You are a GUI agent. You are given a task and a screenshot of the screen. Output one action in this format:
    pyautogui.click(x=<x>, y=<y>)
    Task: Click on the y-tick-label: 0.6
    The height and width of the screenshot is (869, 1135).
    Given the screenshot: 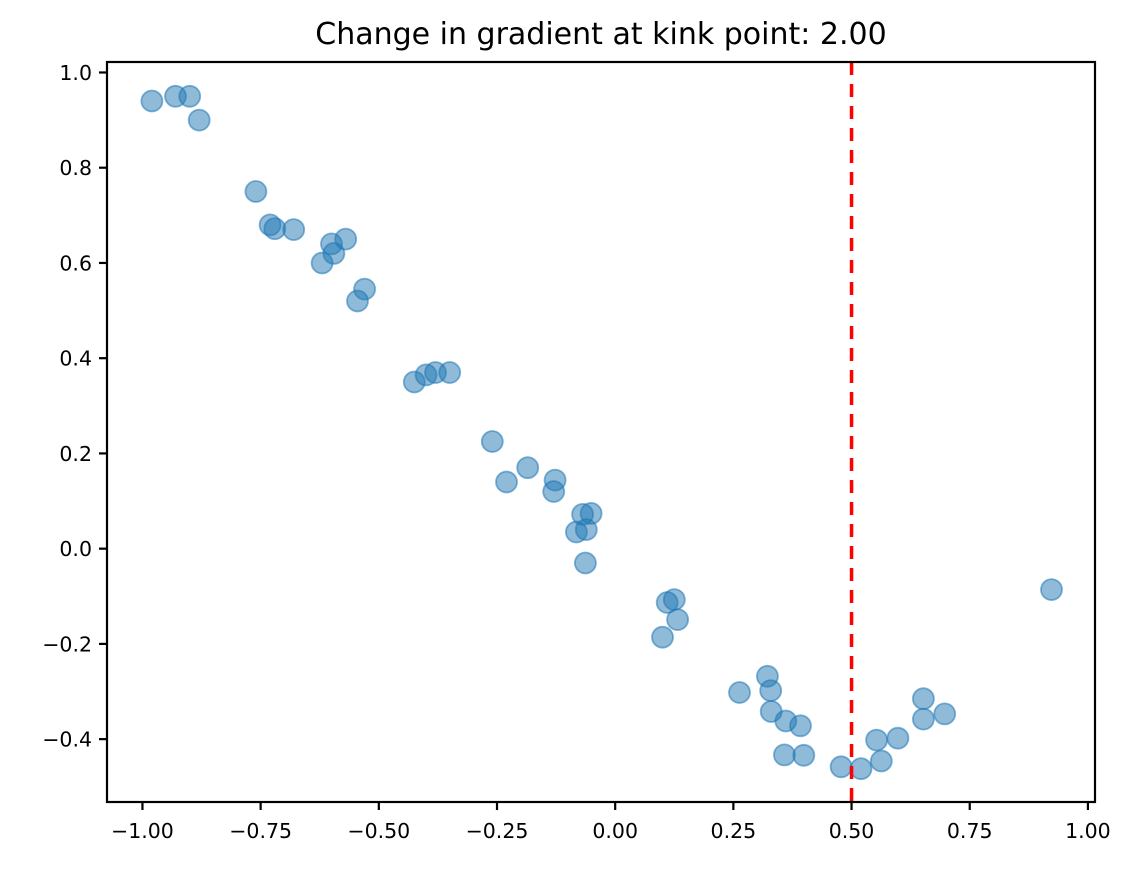 What is the action you would take?
    pyautogui.click(x=75, y=263)
    